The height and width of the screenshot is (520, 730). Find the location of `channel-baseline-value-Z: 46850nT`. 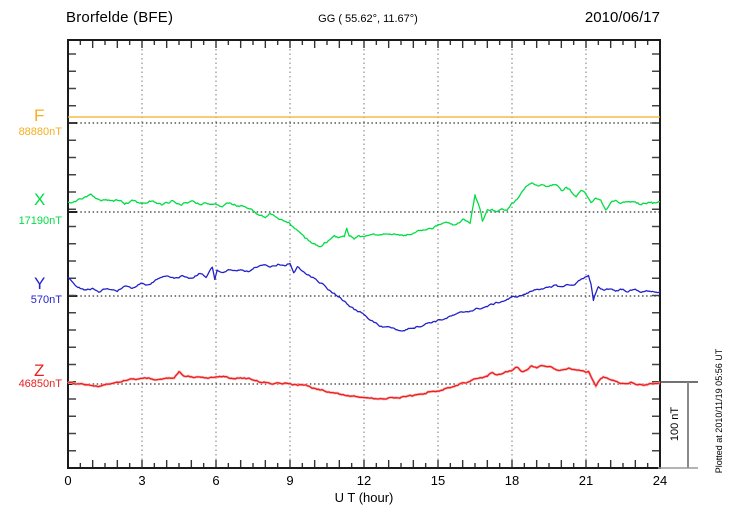

channel-baseline-value-Z: 46850nT is located at coordinates (40, 384).